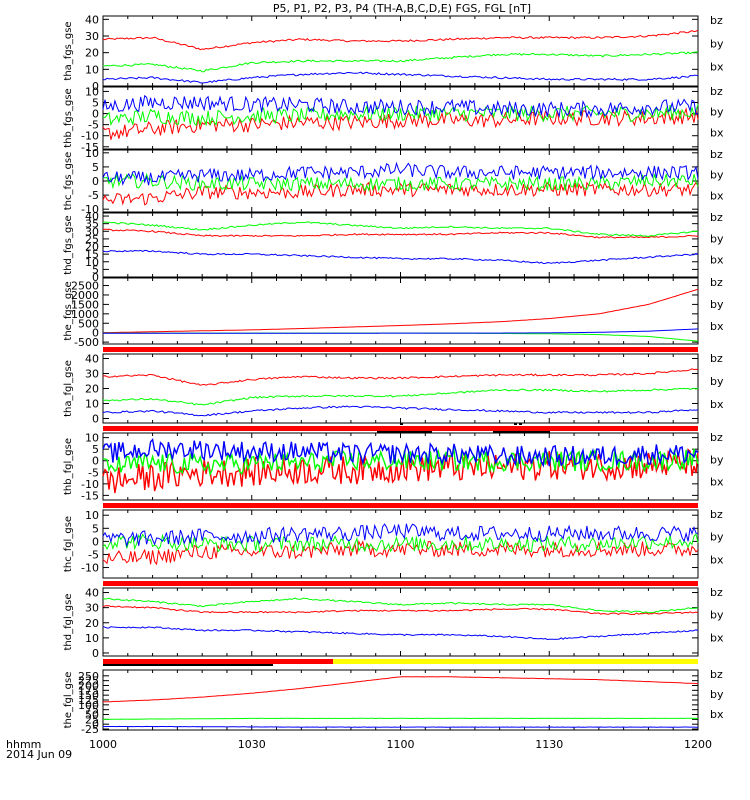 The height and width of the screenshot is (800, 750). What do you see at coordinates (88, 681) in the screenshot?
I see `y-tick-label: 225` at bounding box center [88, 681].